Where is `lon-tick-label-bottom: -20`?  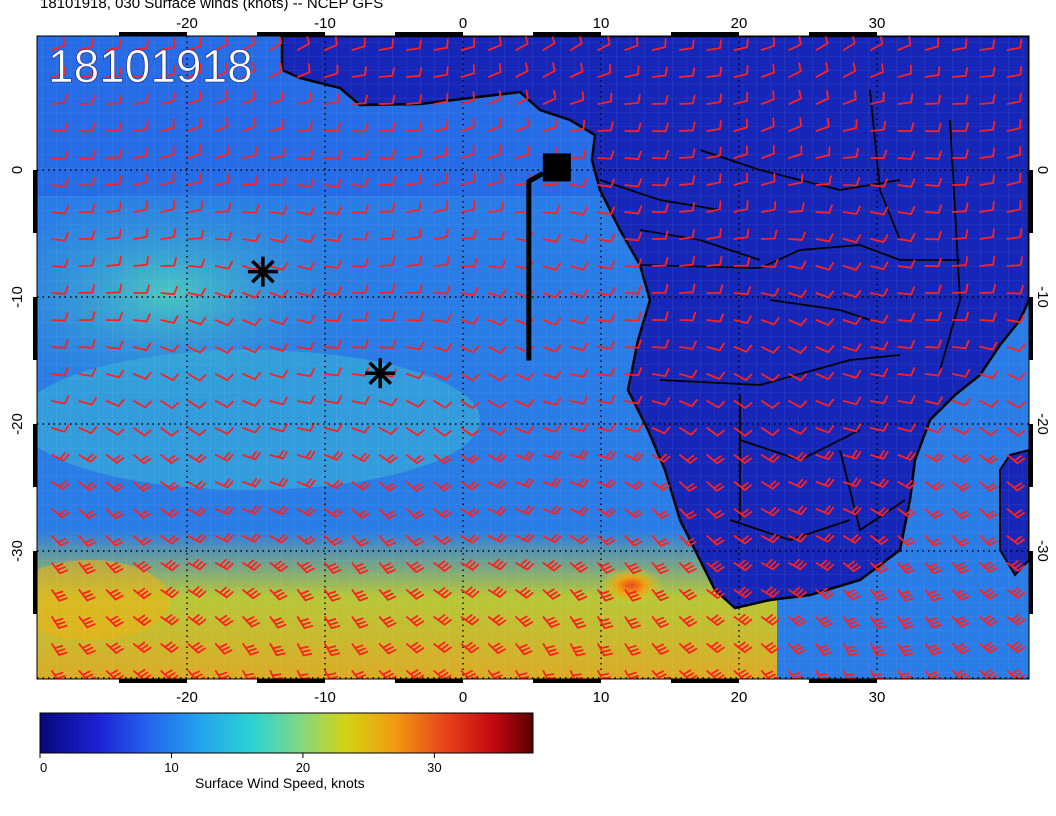
lon-tick-label-bottom: -20 is located at coordinates (187, 697).